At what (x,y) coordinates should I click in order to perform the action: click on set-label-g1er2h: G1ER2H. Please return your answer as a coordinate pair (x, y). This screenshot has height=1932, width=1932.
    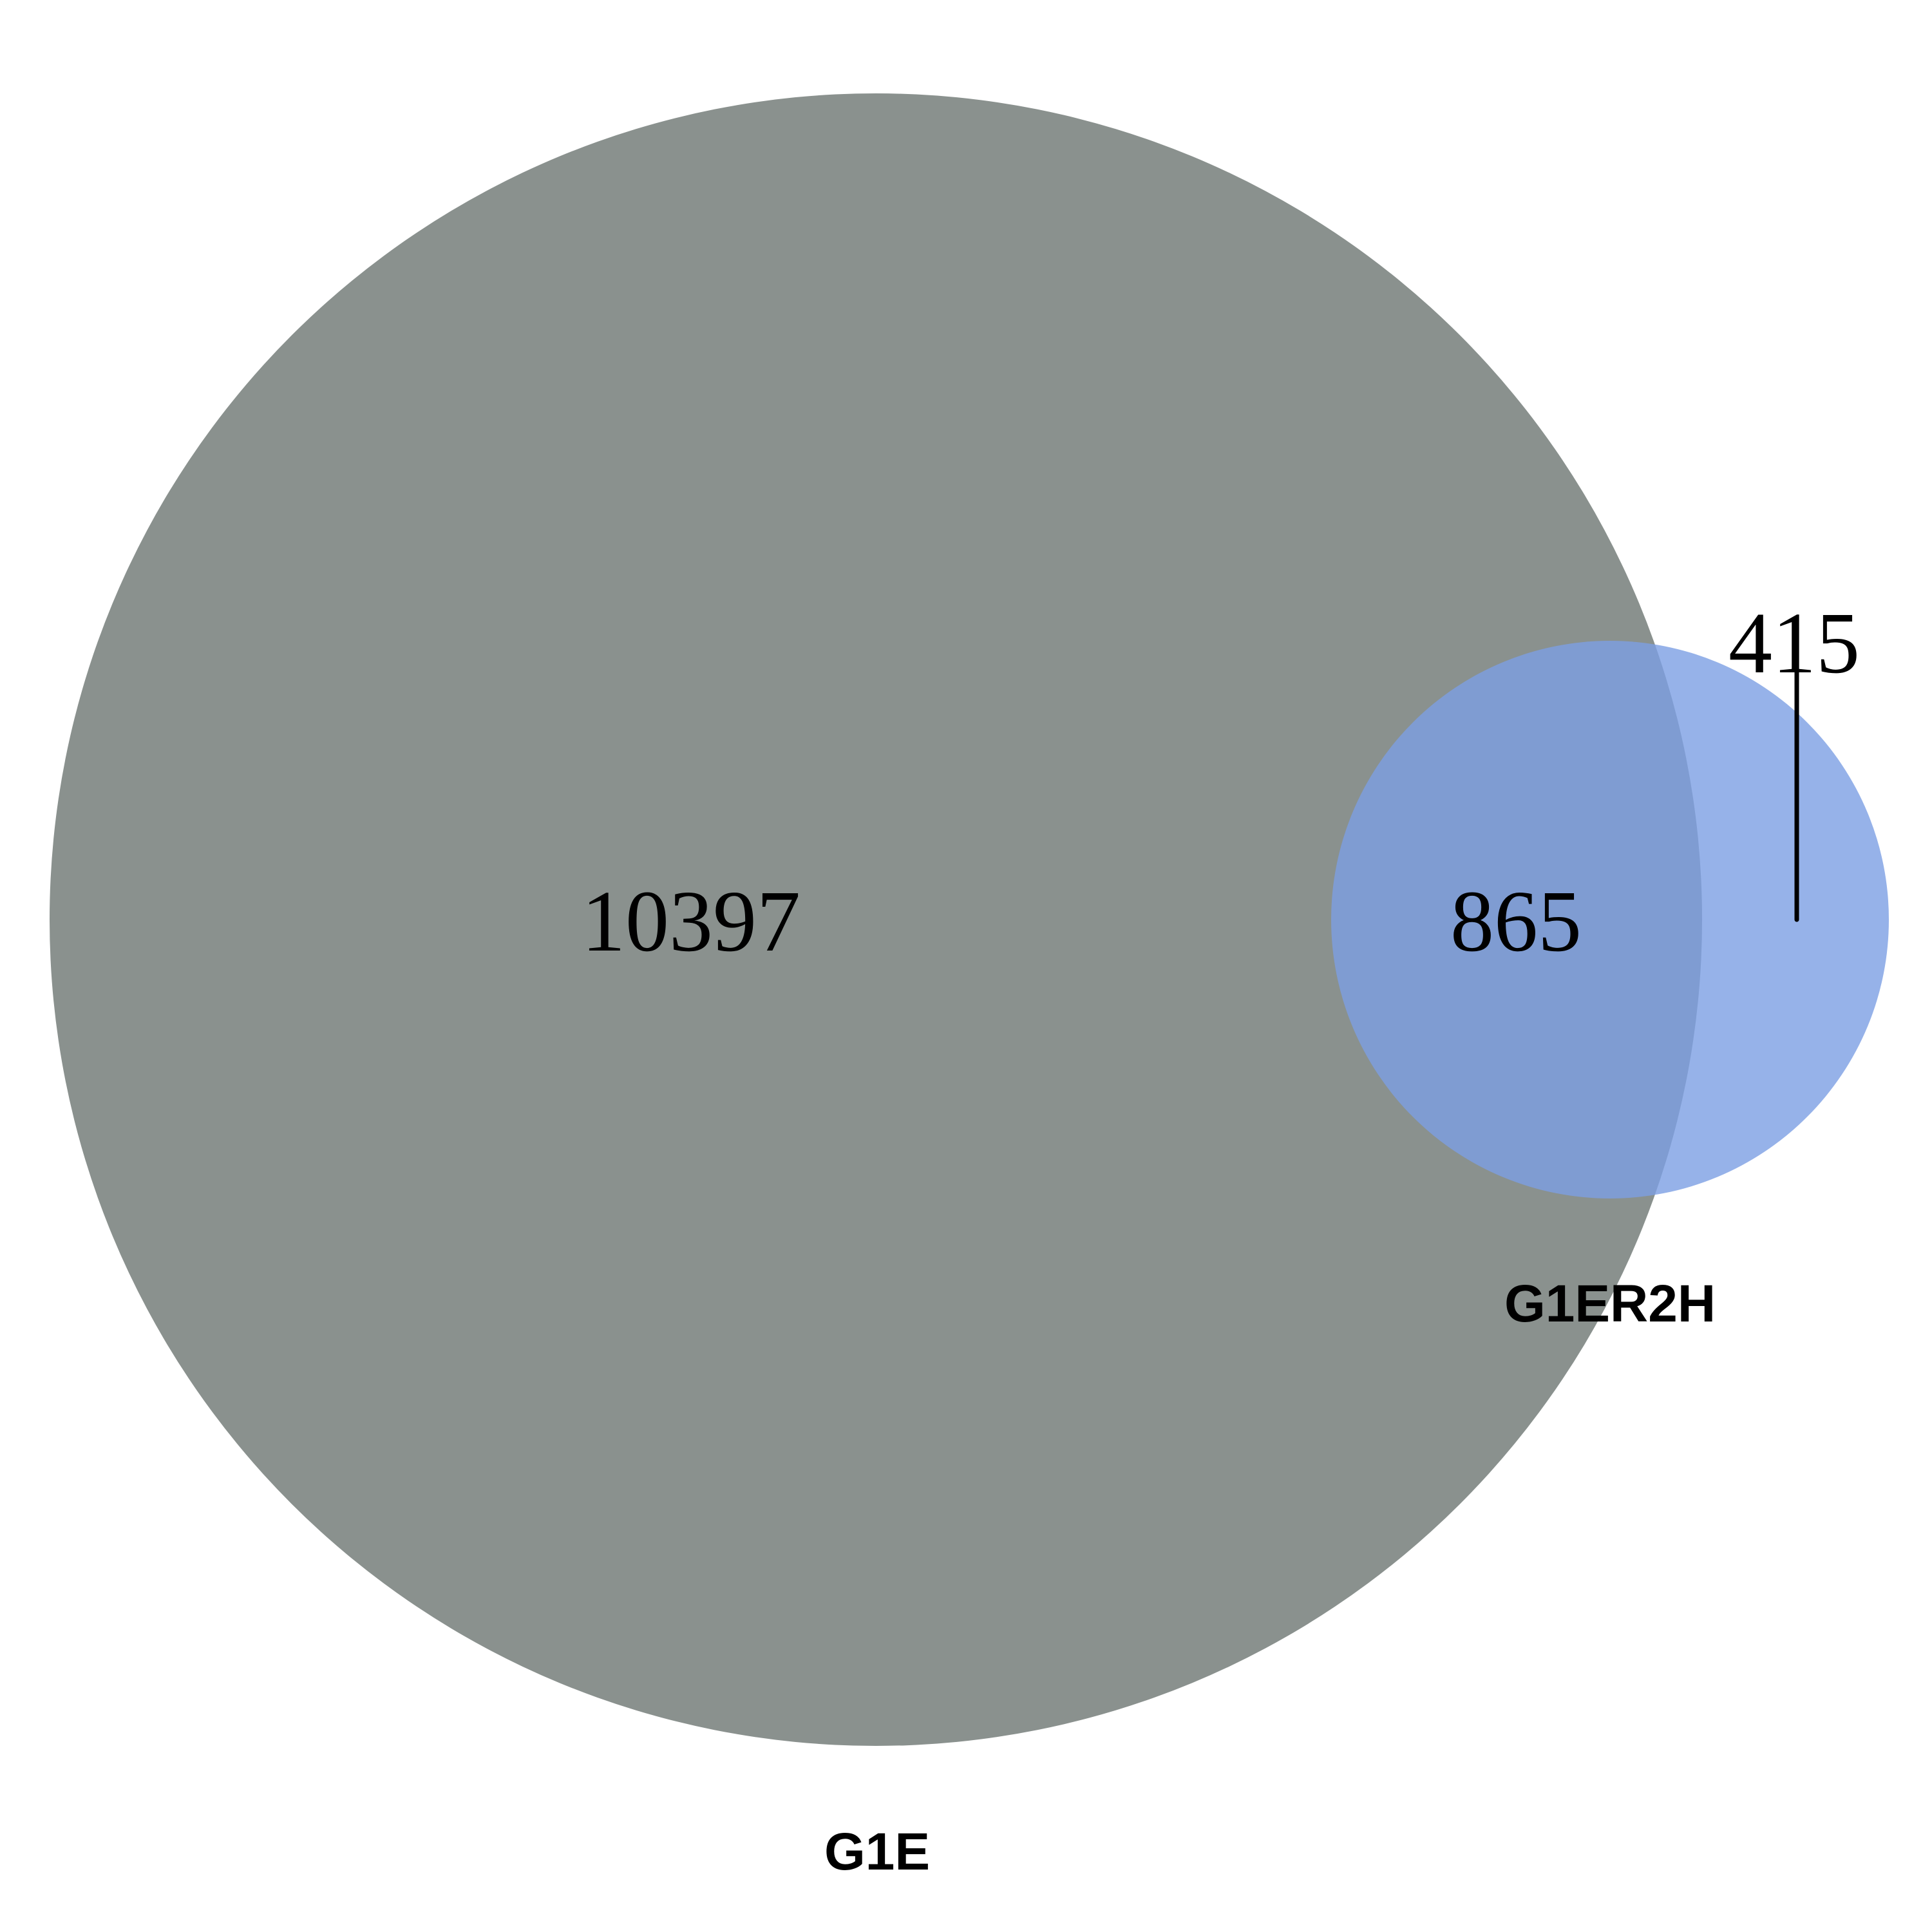
    Looking at the image, I should click on (1610, 1303).